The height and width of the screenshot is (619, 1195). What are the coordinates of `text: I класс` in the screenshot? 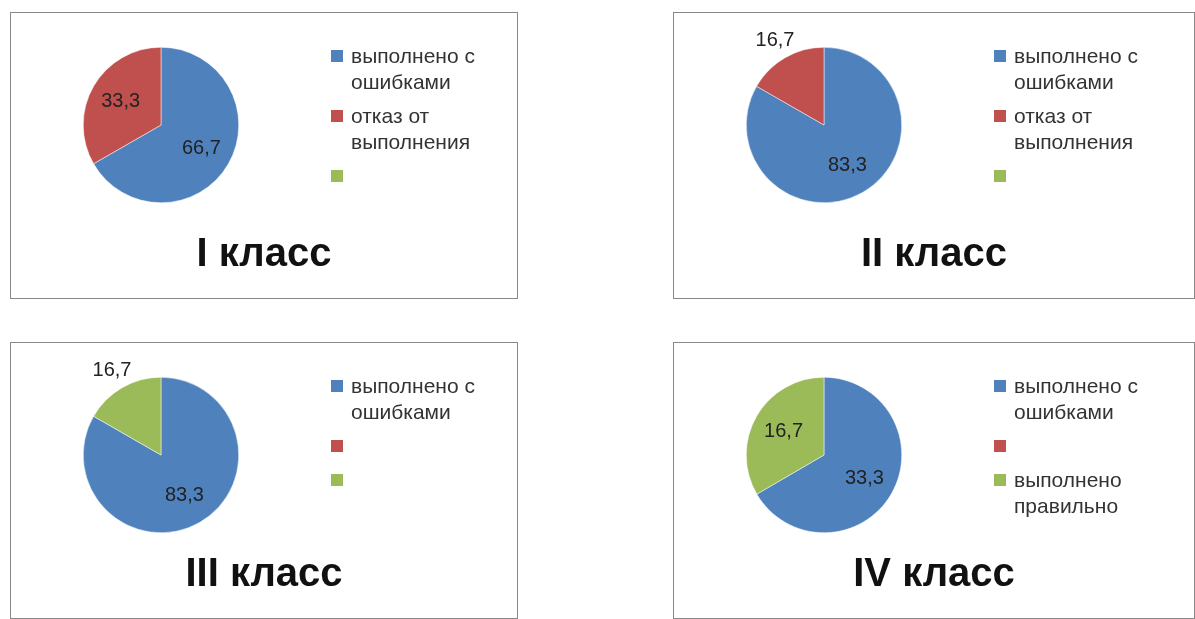 It's located at (264, 252).